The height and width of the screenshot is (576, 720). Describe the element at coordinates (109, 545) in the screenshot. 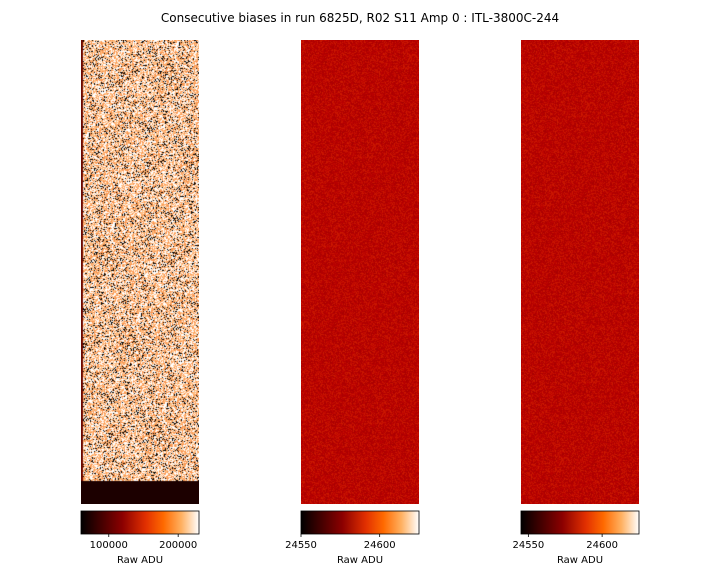

I see `colorbar-tick-label: 100000` at that location.